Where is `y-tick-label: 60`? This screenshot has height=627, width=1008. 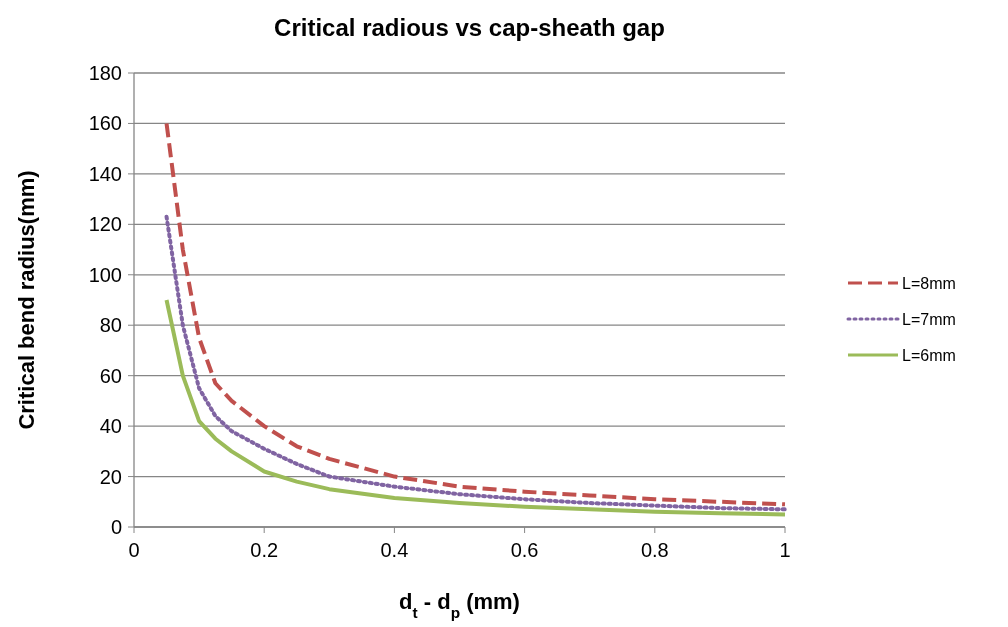
y-tick-label: 60 is located at coordinates (110, 375).